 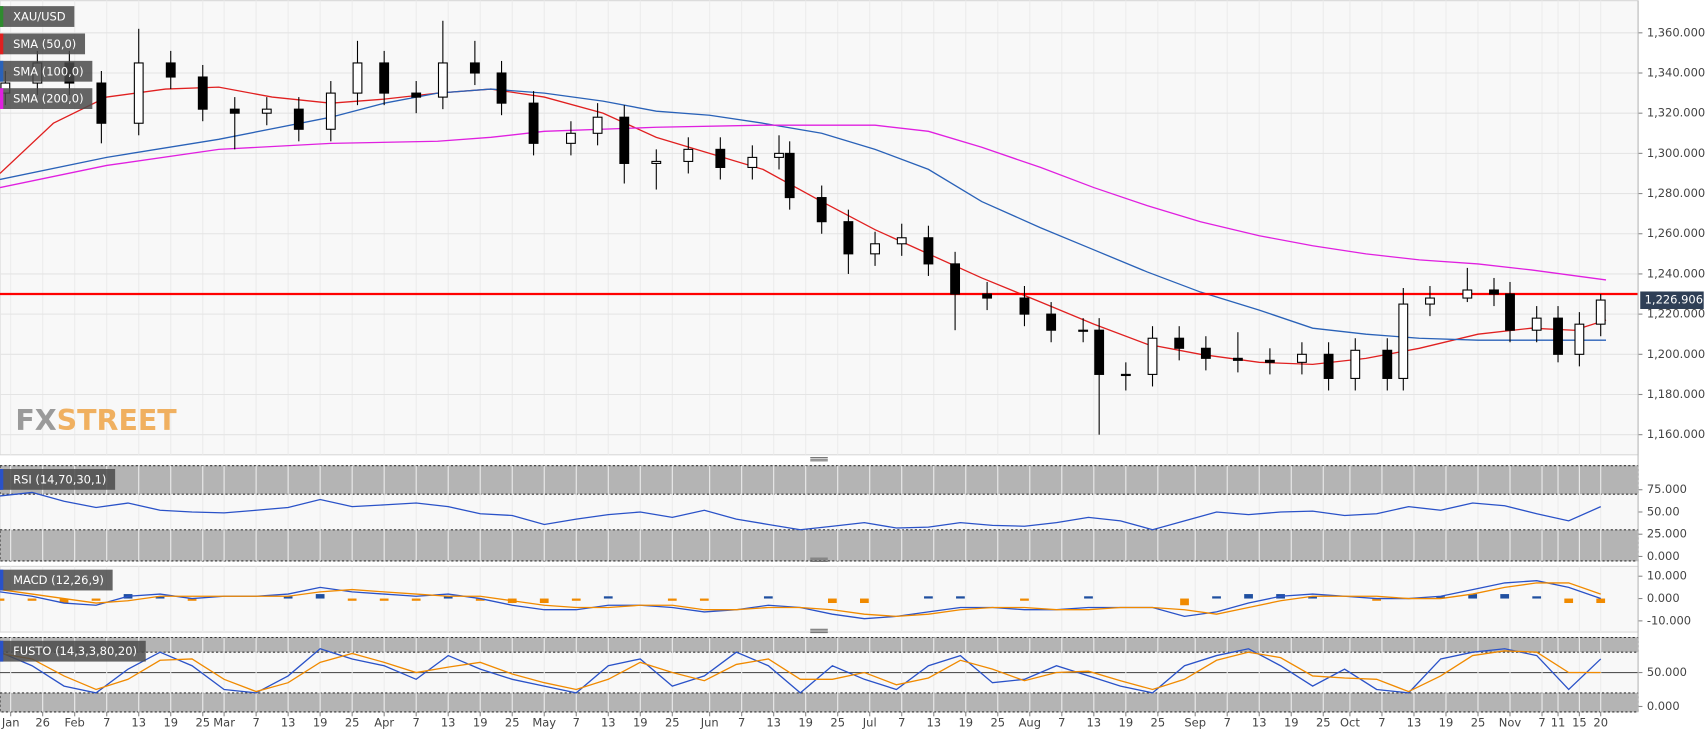 I want to click on watermark-prefix: FX, so click(x=35, y=420).